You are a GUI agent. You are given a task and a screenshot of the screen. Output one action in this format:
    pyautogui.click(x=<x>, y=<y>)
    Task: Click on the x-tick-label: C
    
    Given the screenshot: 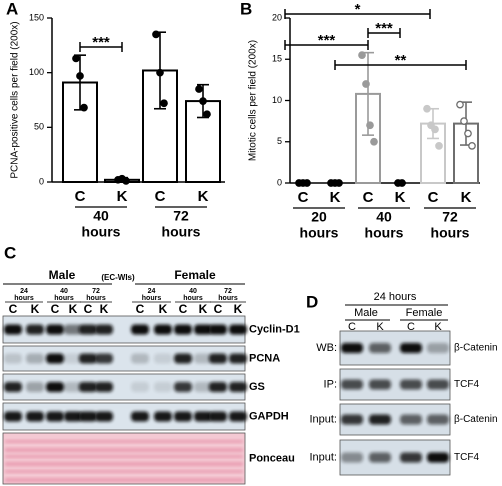 What is the action you would take?
    pyautogui.click(x=433, y=197)
    